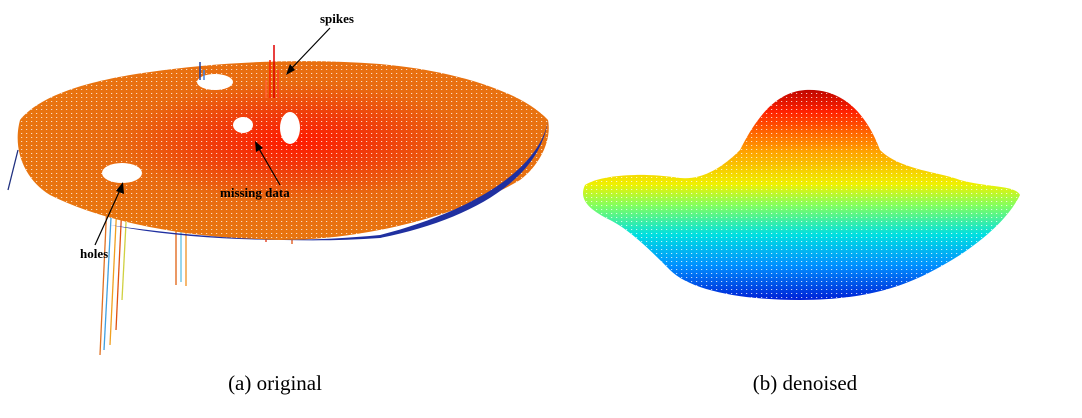 The image size is (1082, 418). I want to click on upward-spikes, so click(239, 71).